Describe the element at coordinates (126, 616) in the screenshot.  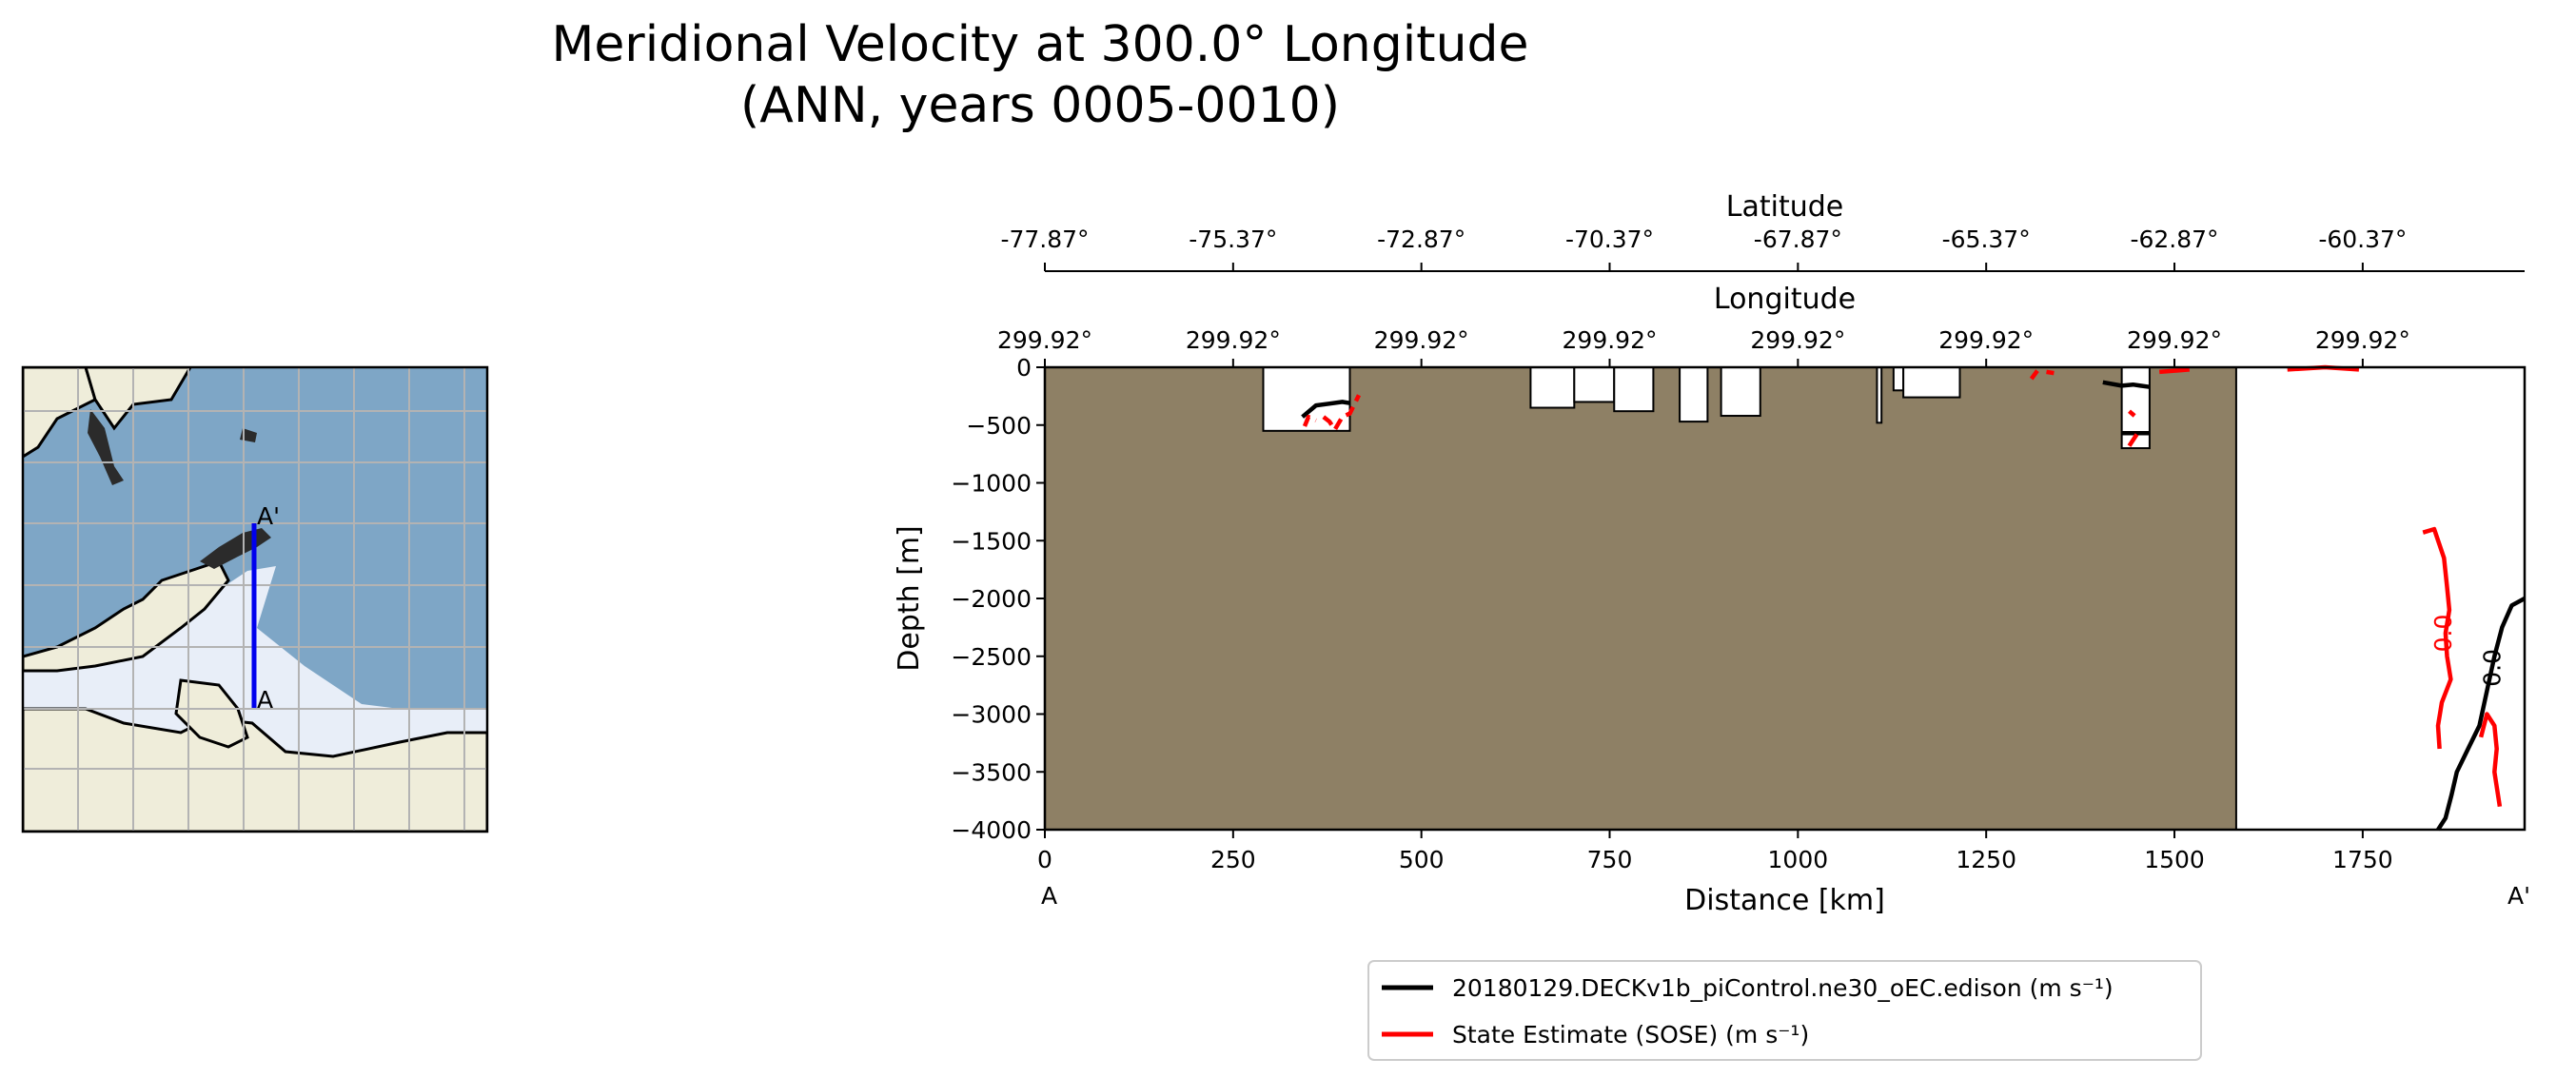
I see `map-land-peninsula` at that location.